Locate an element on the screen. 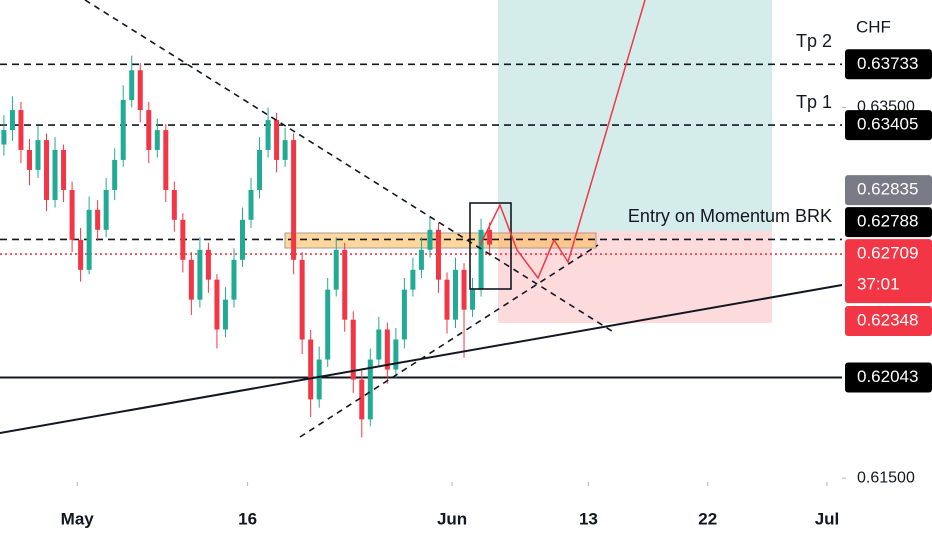  price-label: 0.63405 is located at coordinates (887, 124).